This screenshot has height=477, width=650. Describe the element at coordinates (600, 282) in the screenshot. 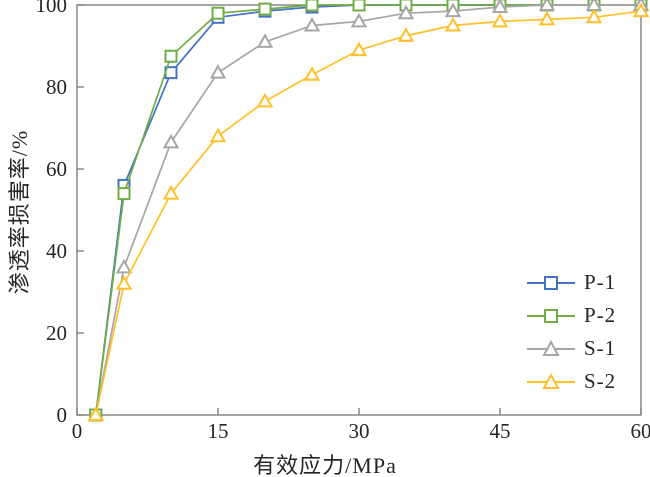

I see `legend-label-P-1: P-1` at that location.